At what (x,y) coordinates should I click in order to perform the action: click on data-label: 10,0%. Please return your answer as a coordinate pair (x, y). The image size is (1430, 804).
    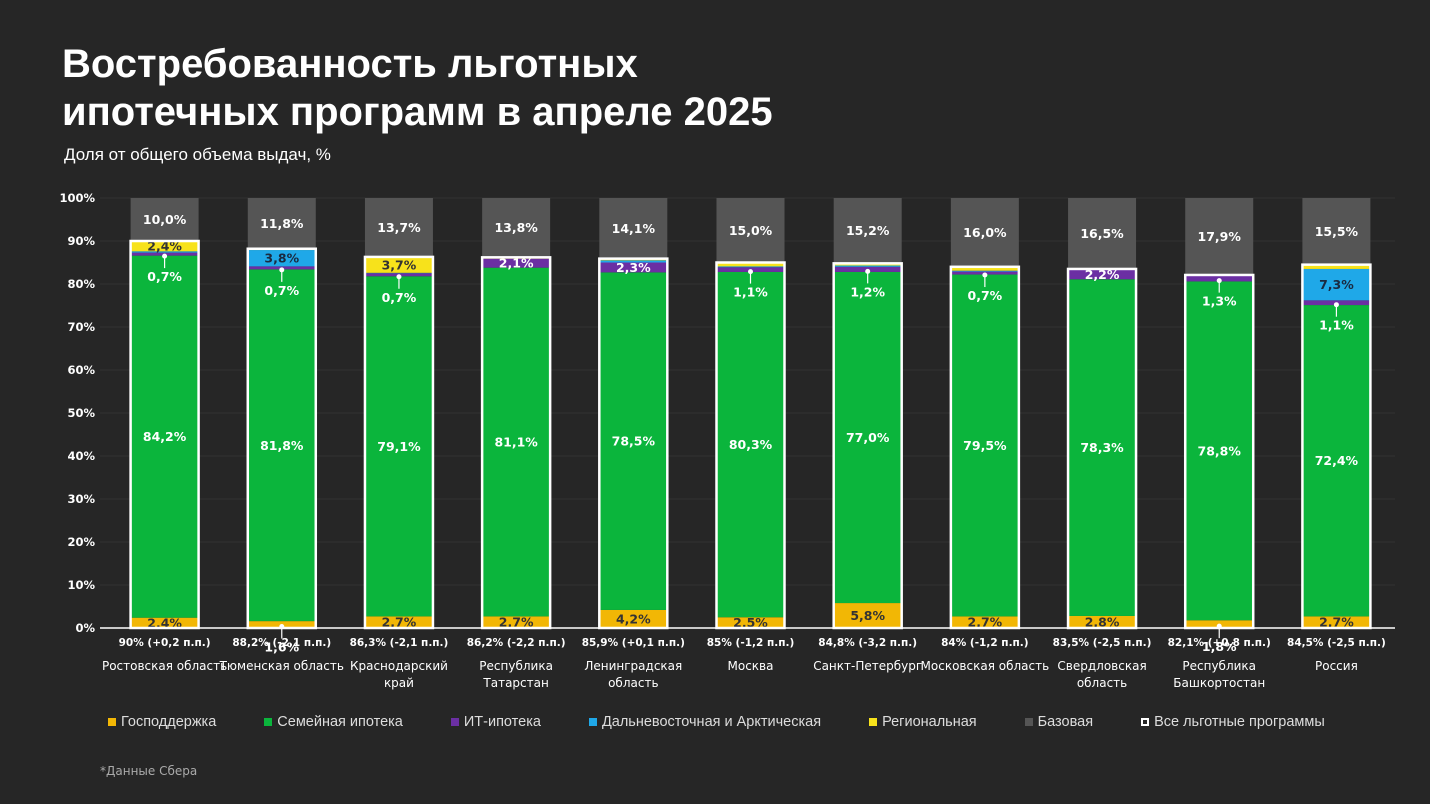
    Looking at the image, I should click on (165, 219).